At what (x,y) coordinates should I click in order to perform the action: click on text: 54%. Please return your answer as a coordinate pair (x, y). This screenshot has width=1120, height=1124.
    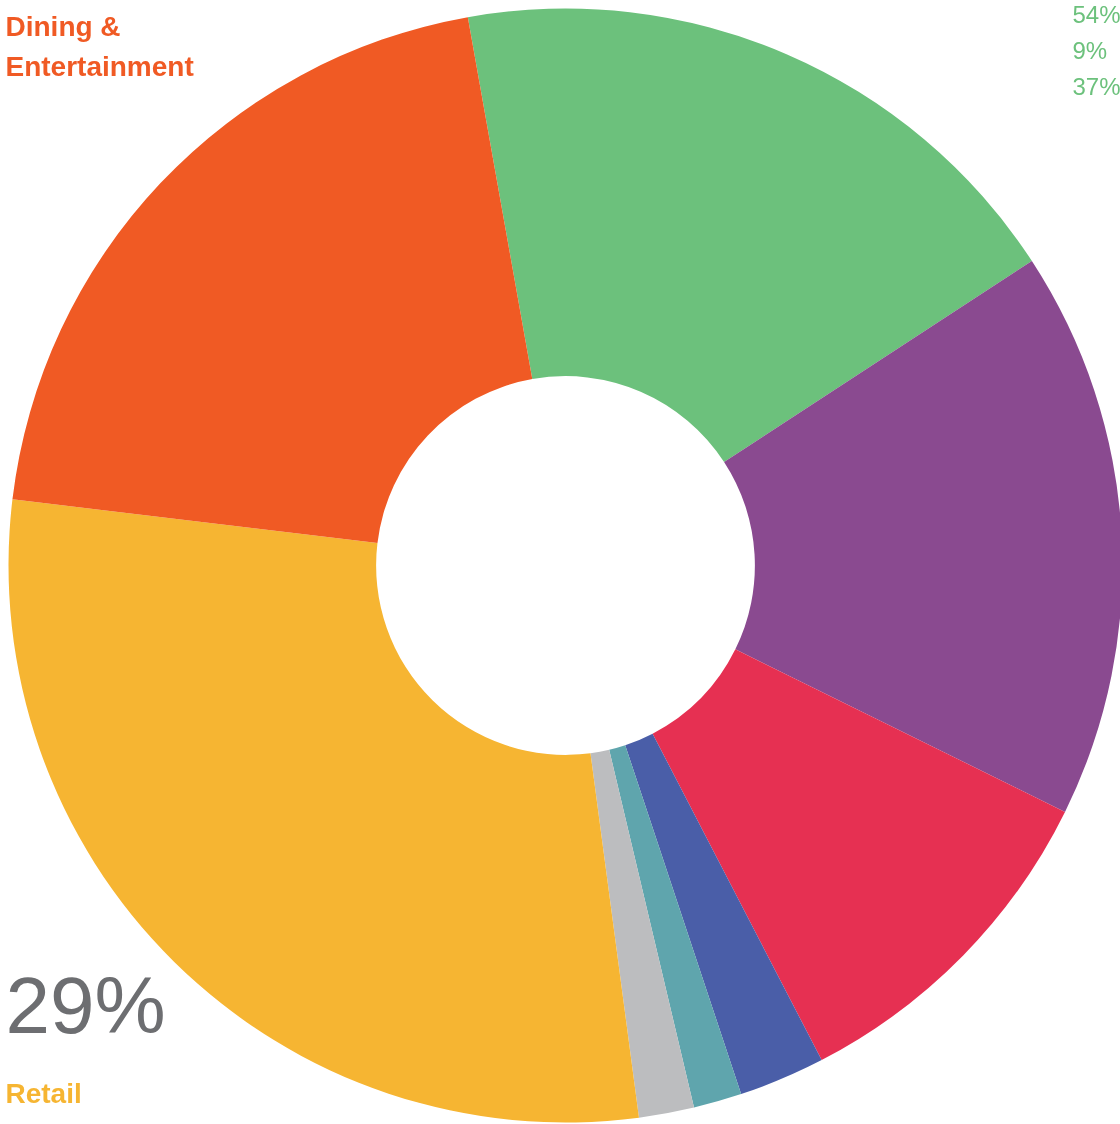
    Looking at the image, I should click on (1096, 14).